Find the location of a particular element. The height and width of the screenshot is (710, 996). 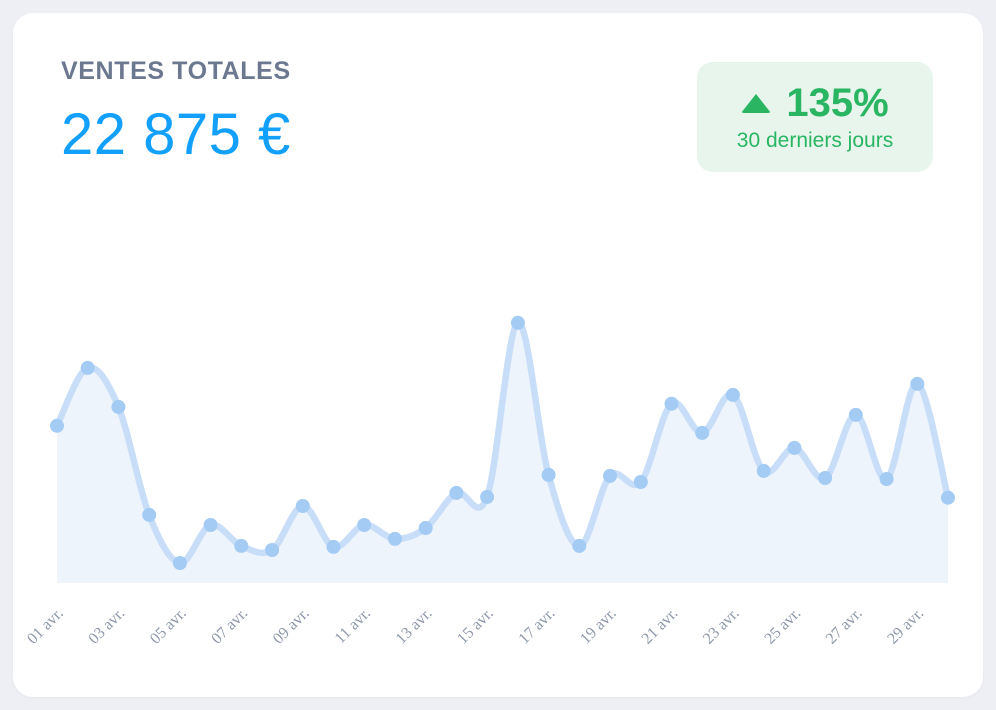

data-point-30-avr- is located at coordinates (948, 497).